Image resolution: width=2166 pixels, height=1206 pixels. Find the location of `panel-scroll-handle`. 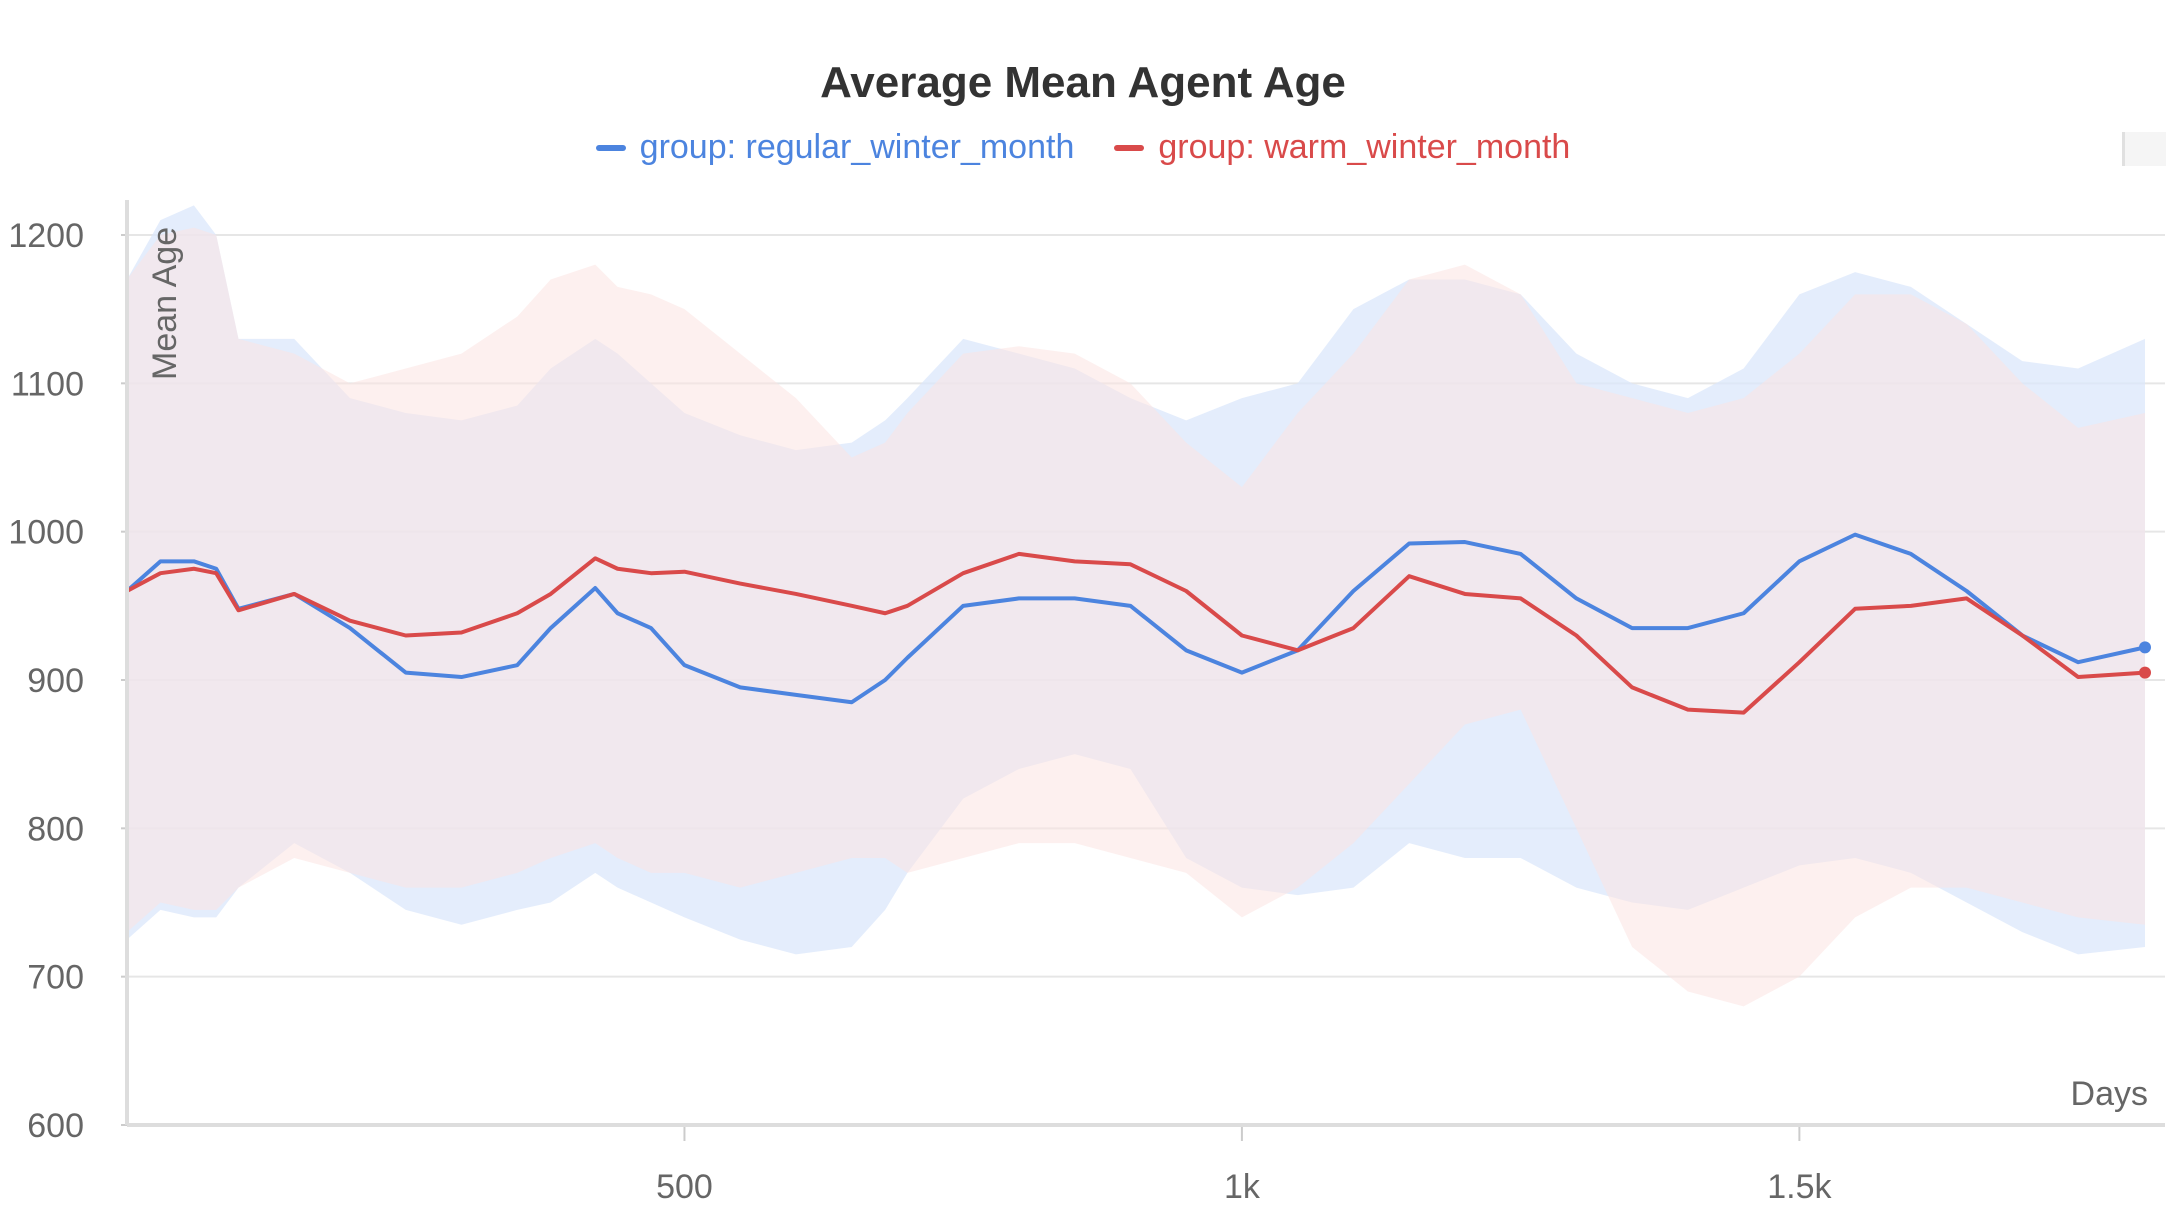

panel-scroll-handle is located at coordinates (2144, 149).